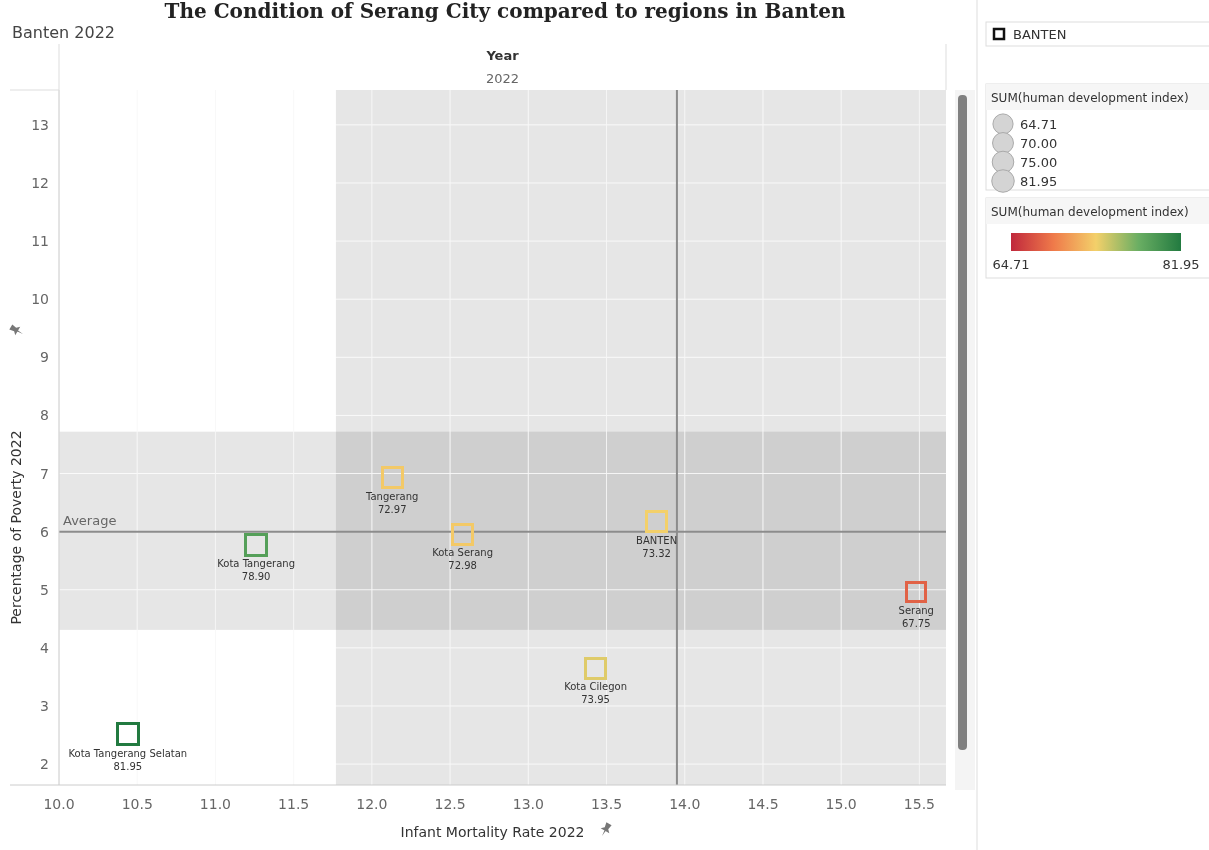 Image resolution: width=1209 pixels, height=850 pixels. What do you see at coordinates (90, 520) in the screenshot?
I see `ref-line-label: Average` at bounding box center [90, 520].